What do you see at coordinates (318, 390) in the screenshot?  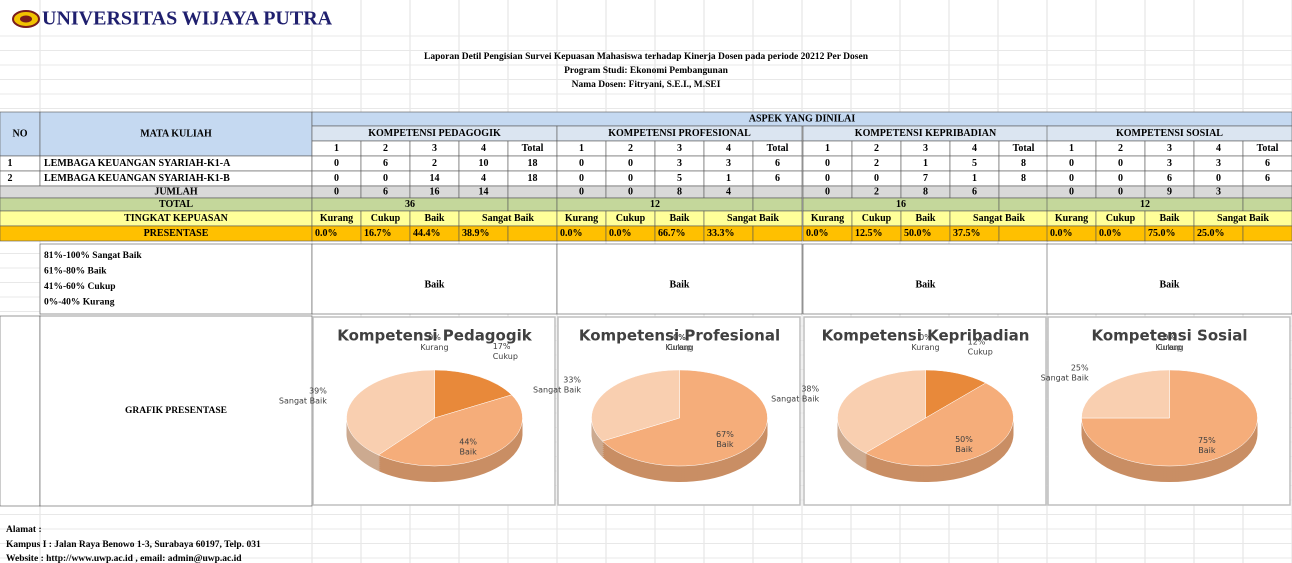 I see `pie-value-label: 39%` at bounding box center [318, 390].